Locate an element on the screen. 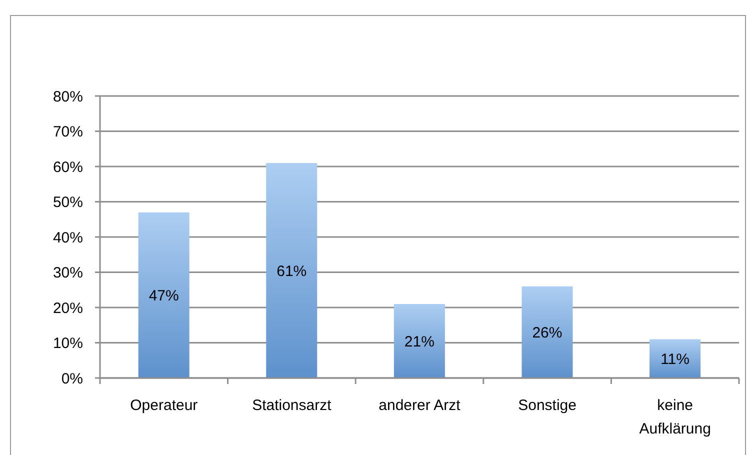 This screenshot has width=750, height=455. data-label: 61% is located at coordinates (291, 271).